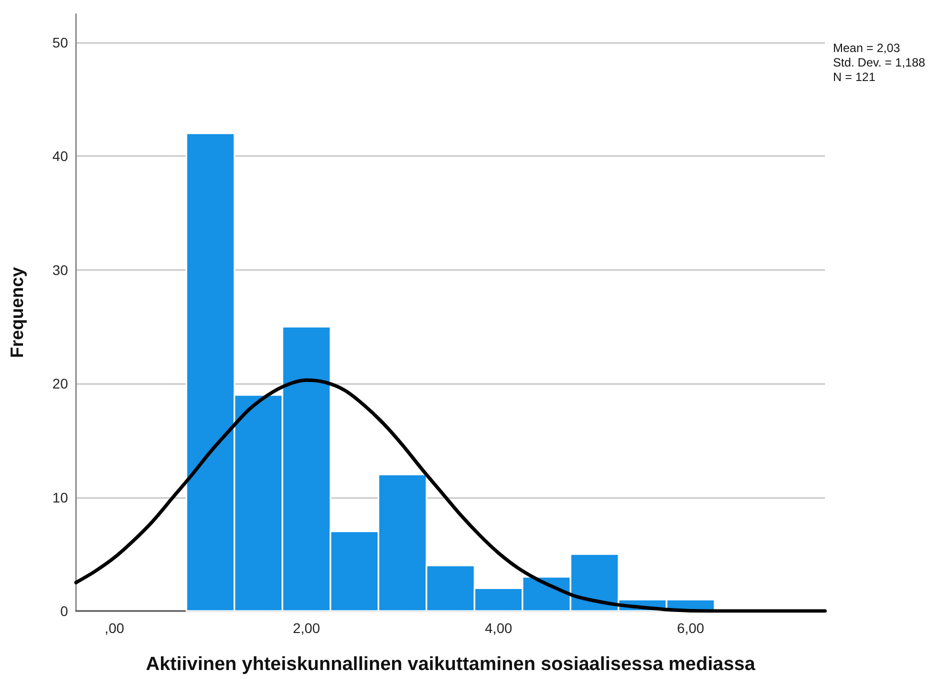 This screenshot has width=945, height=679. I want to click on text: Std. Dev. = 1,188, so click(879, 63).